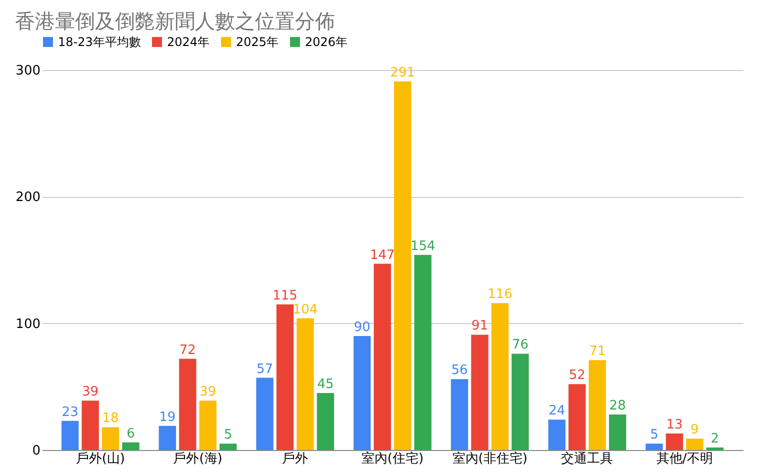  Describe the element at coordinates (285, 296) in the screenshot. I see `data-label: 115` at that location.